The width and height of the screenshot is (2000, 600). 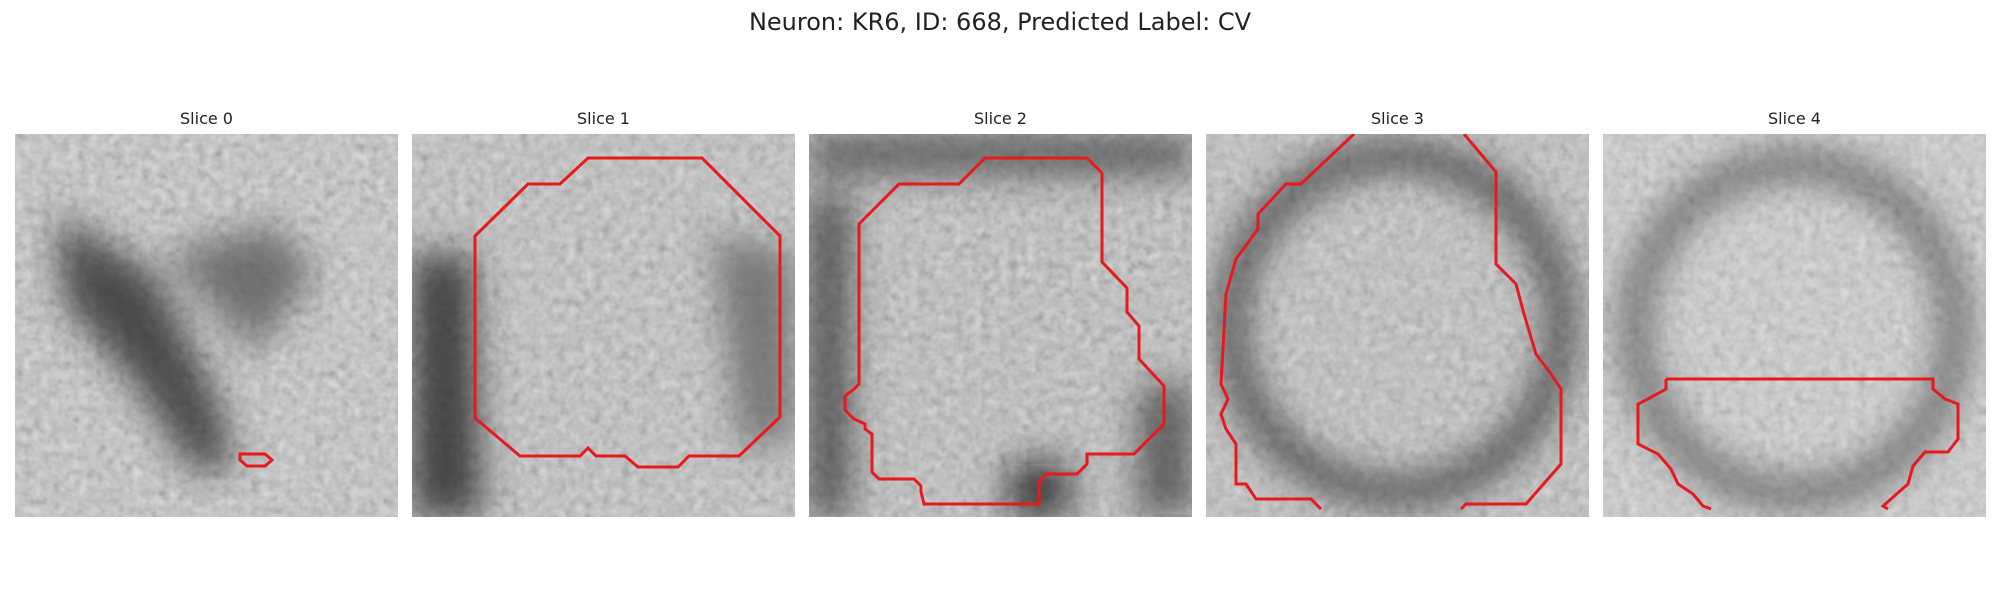 What do you see at coordinates (1287, 322) in the screenshot?
I see `contour-3-left` at bounding box center [1287, 322].